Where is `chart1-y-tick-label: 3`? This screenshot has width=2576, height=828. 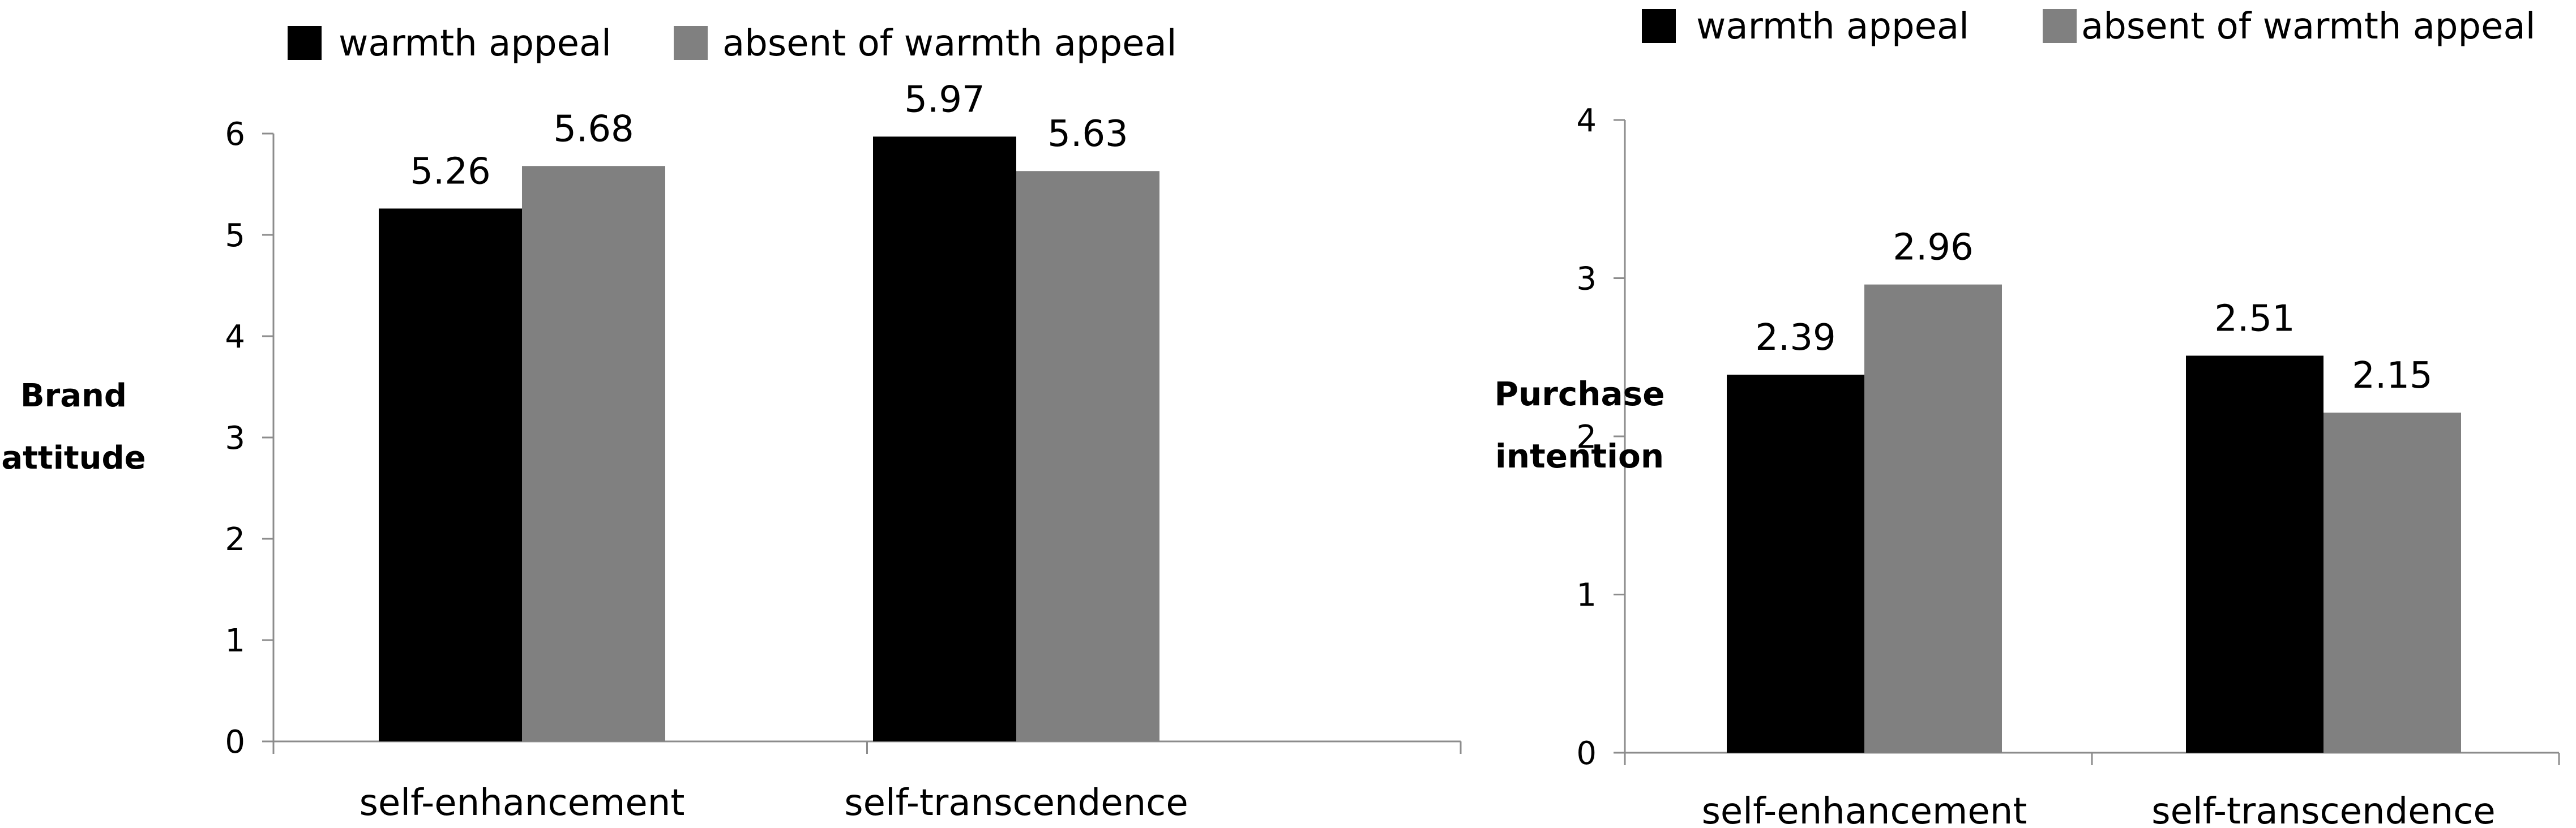
chart1-y-tick-label: 3 is located at coordinates (235, 439).